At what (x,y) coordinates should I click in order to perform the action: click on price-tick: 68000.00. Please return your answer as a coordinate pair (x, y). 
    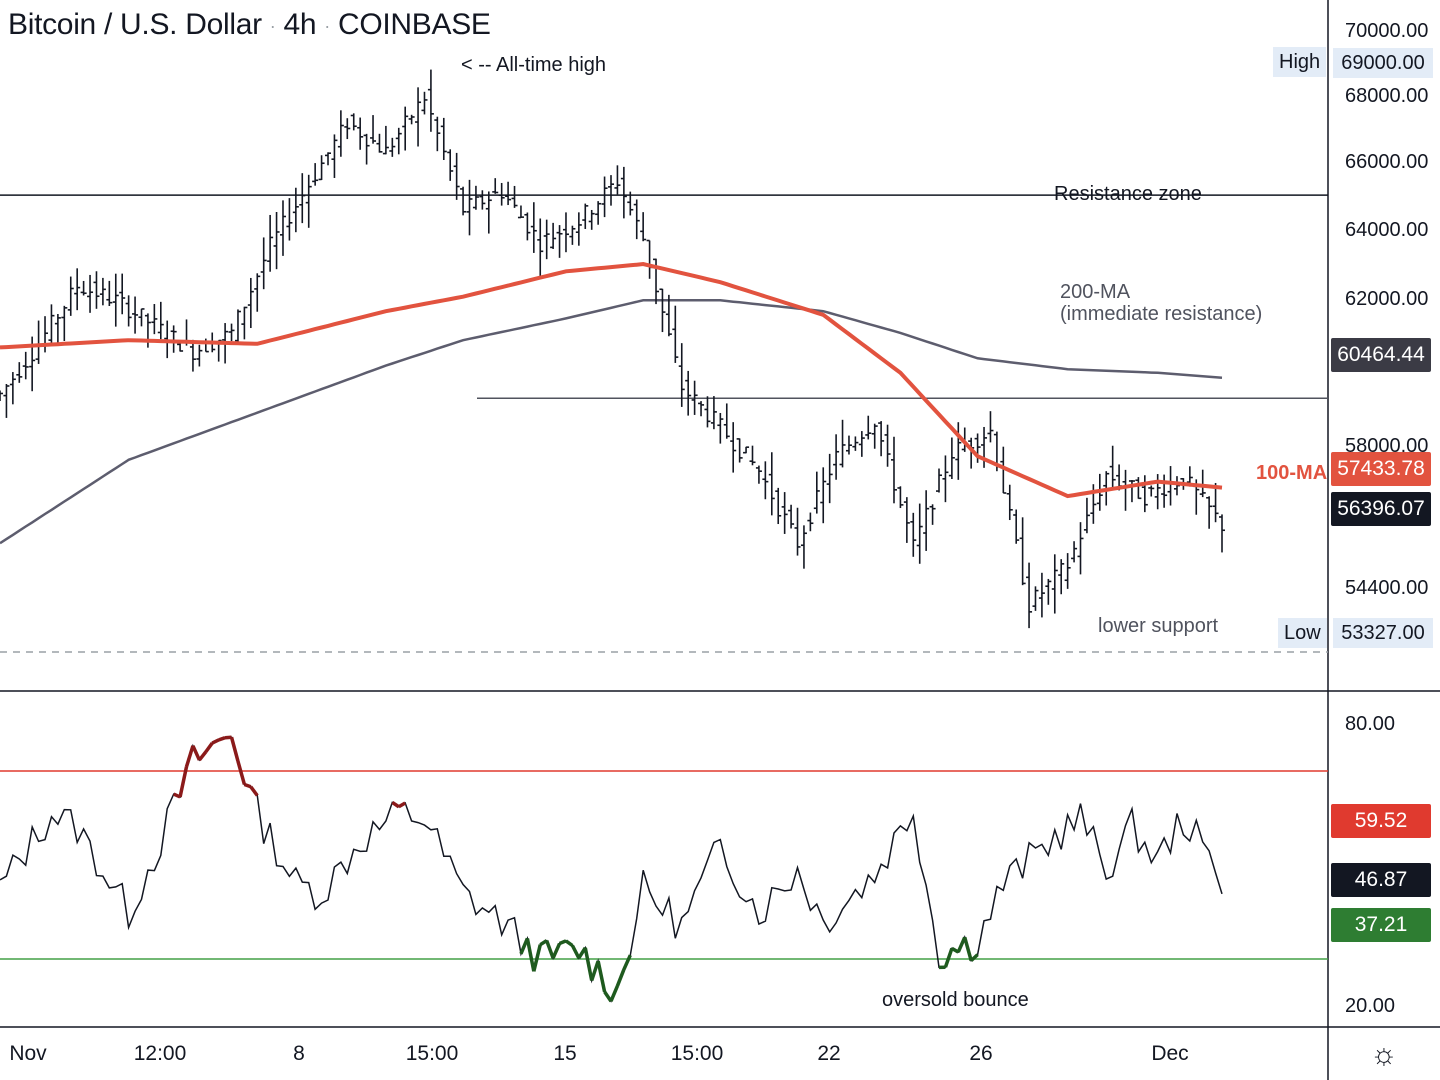
    Looking at the image, I should click on (1387, 96).